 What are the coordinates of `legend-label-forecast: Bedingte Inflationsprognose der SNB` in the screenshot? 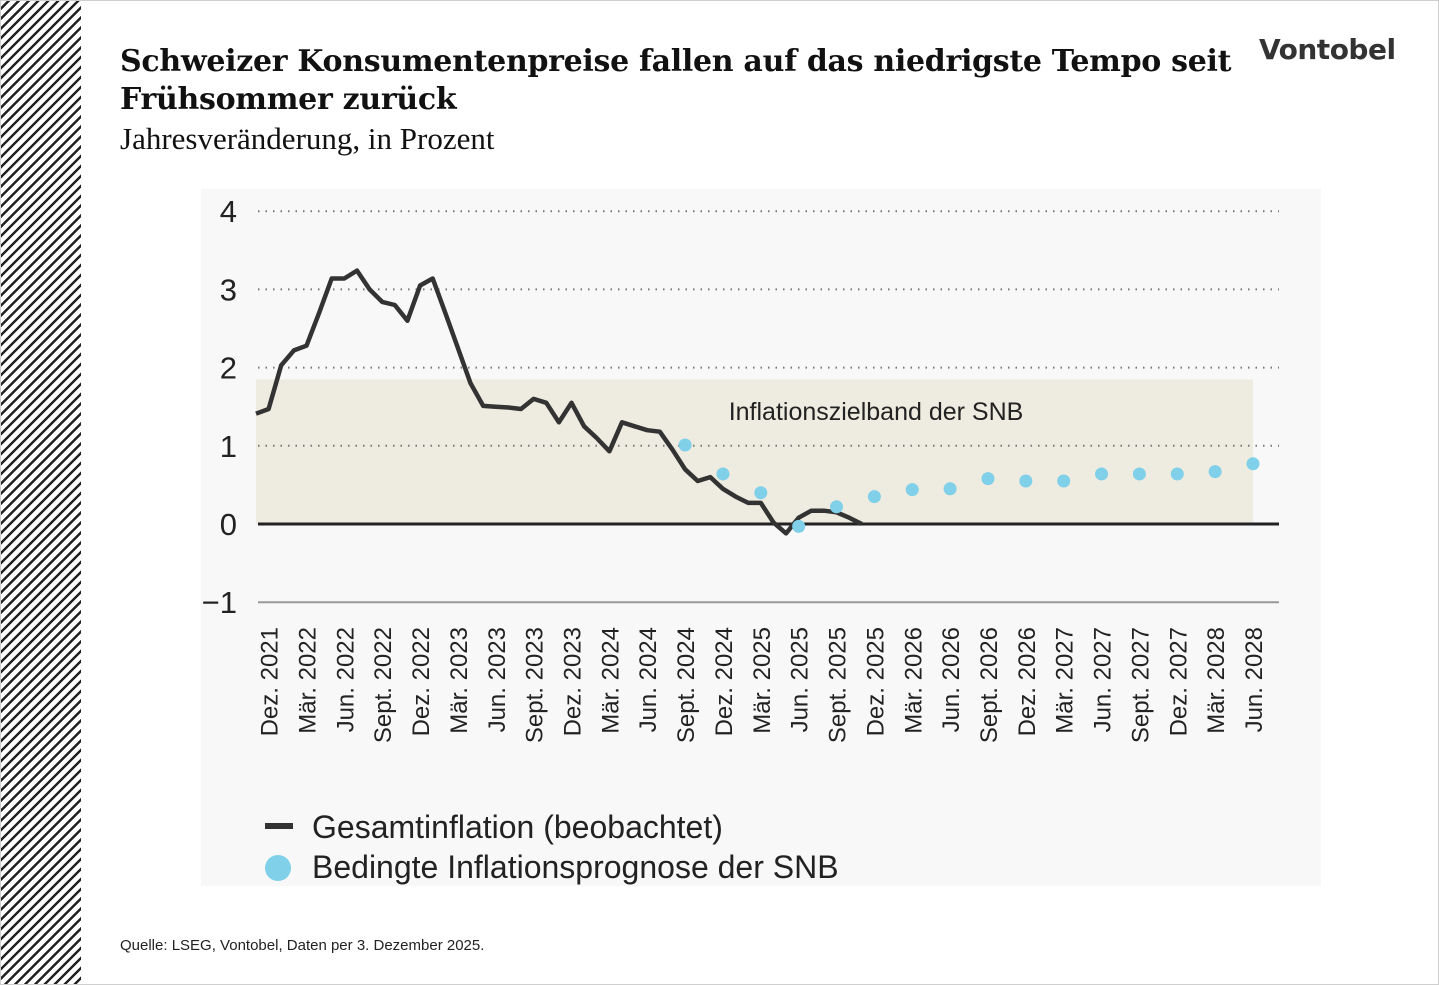 It's located at (575, 867).